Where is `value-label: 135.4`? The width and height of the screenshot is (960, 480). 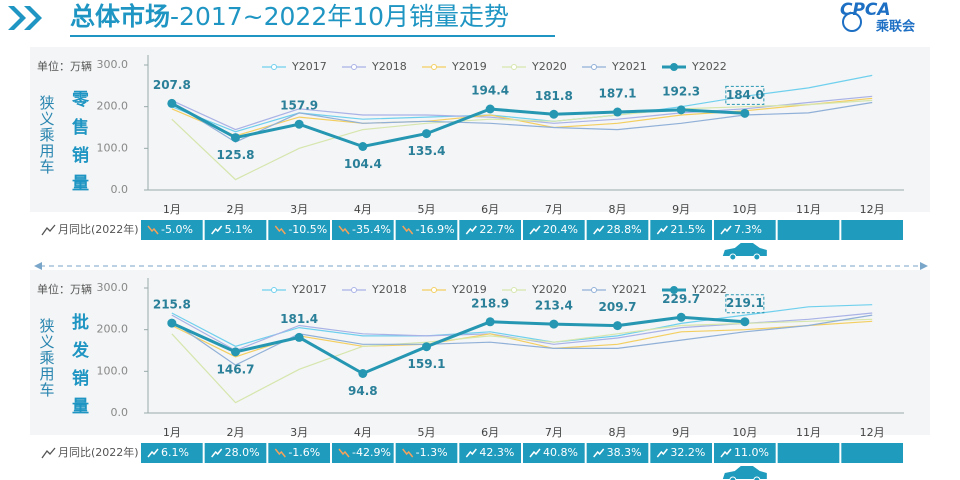
value-label: 135.4 is located at coordinates (427, 151).